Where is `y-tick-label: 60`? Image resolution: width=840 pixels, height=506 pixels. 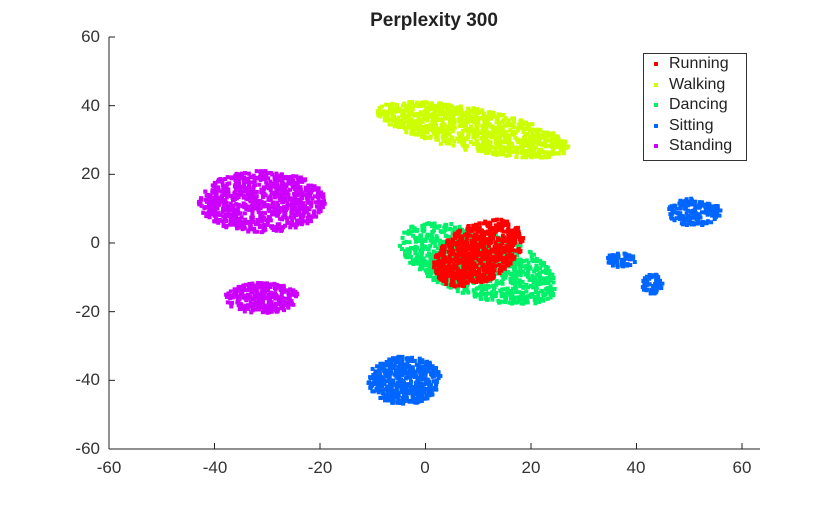
y-tick-label: 60 is located at coordinates (90, 36).